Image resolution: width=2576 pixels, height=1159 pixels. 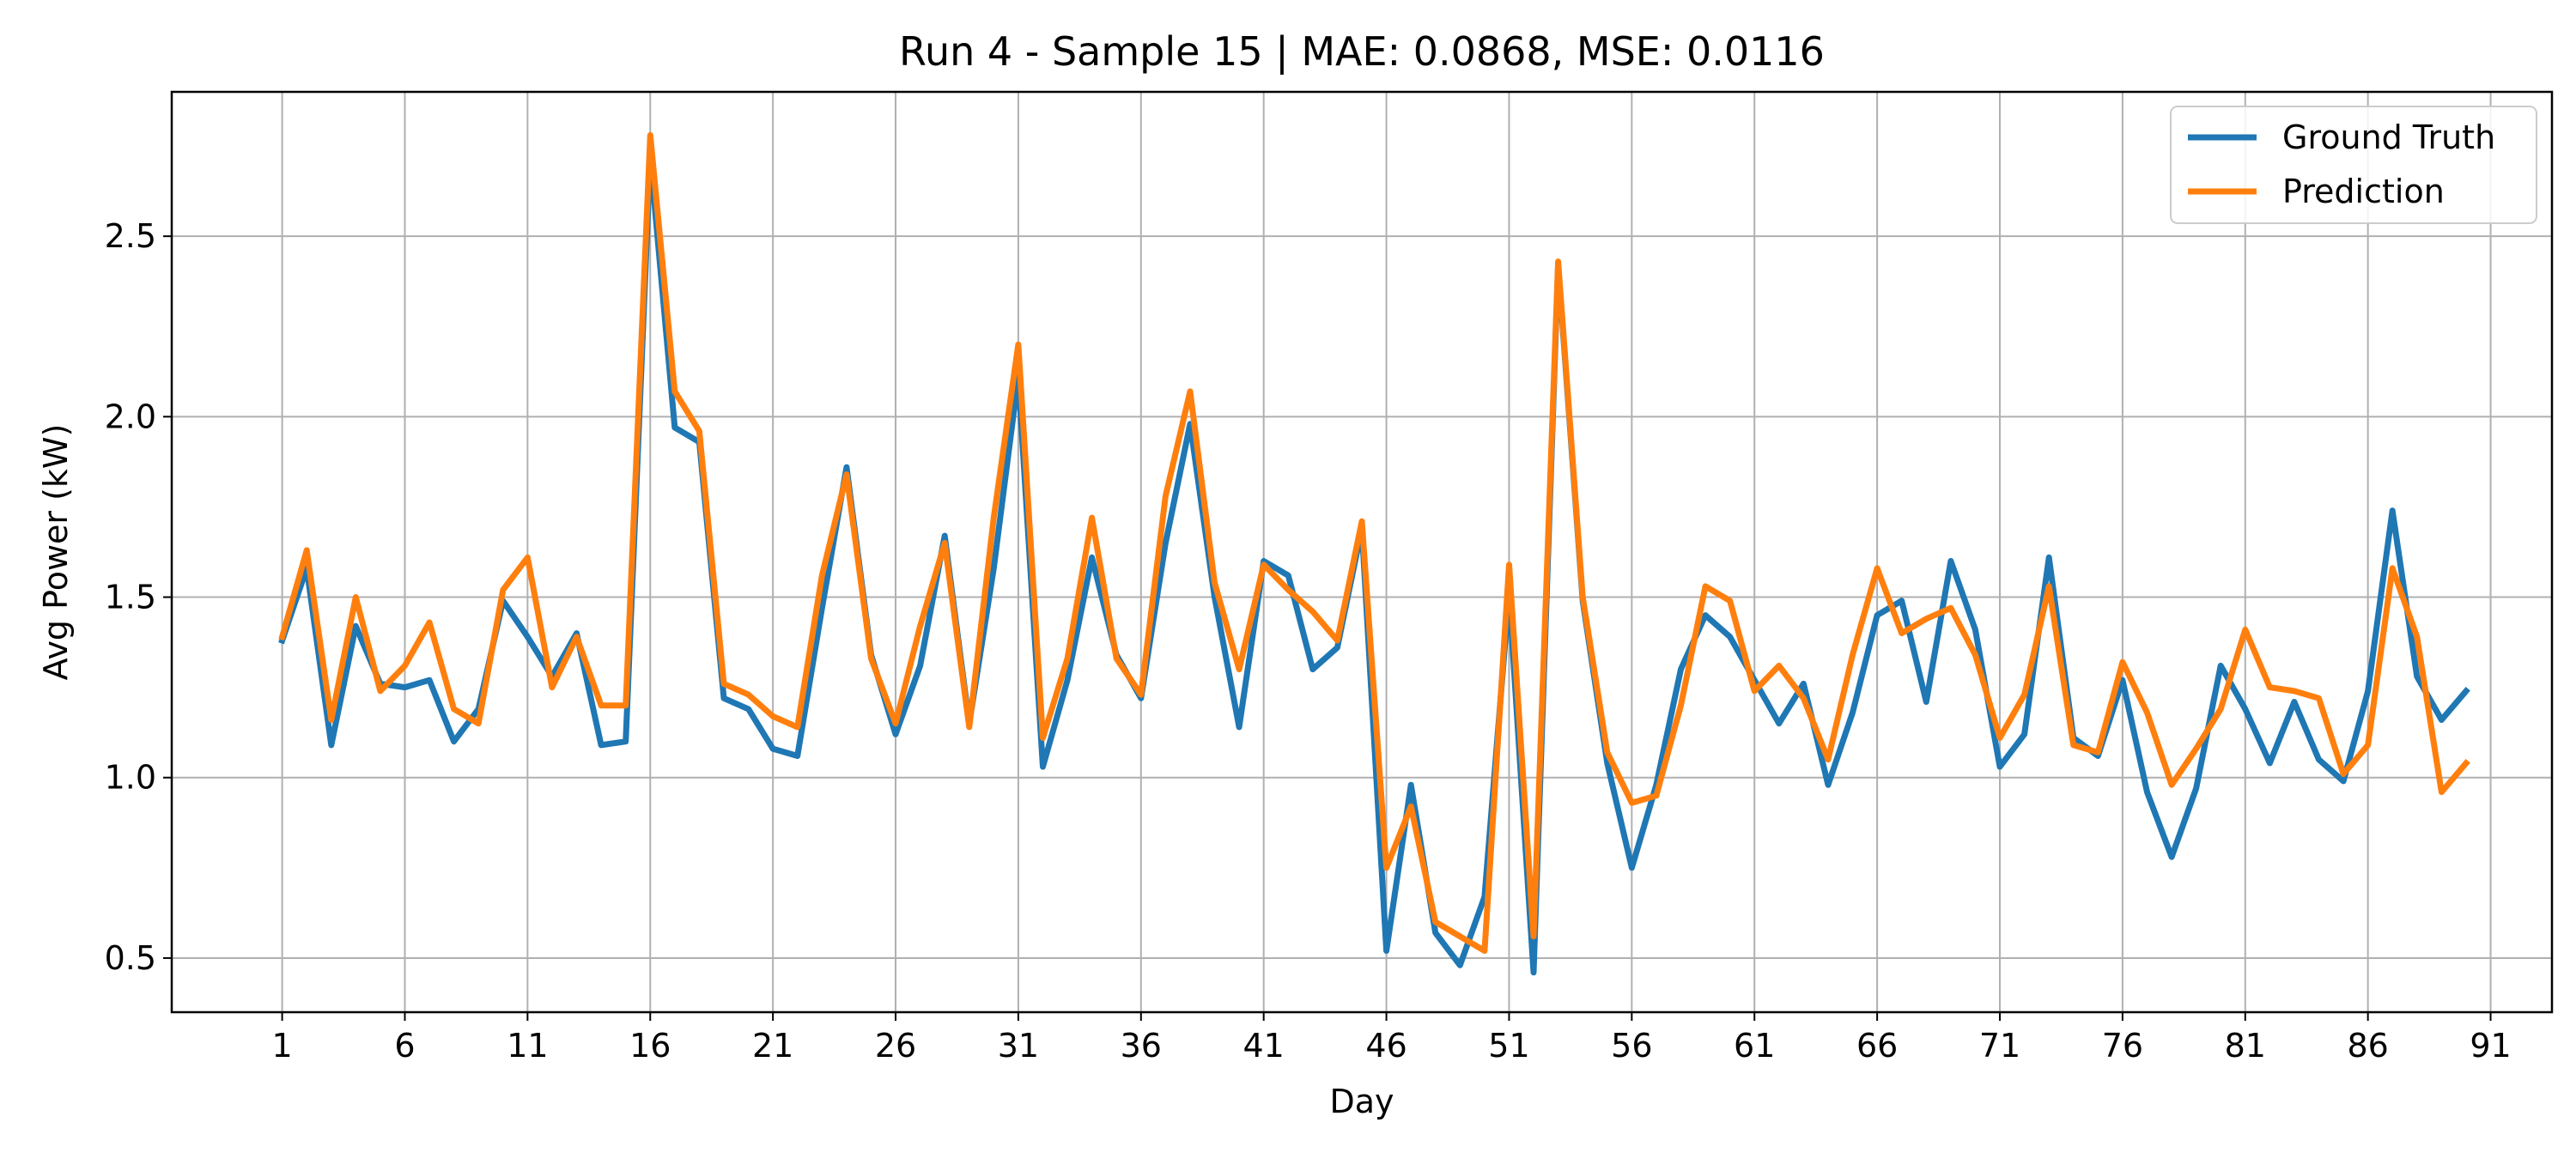 What do you see at coordinates (1755, 1046) in the screenshot?
I see `x-tick-label: 61` at bounding box center [1755, 1046].